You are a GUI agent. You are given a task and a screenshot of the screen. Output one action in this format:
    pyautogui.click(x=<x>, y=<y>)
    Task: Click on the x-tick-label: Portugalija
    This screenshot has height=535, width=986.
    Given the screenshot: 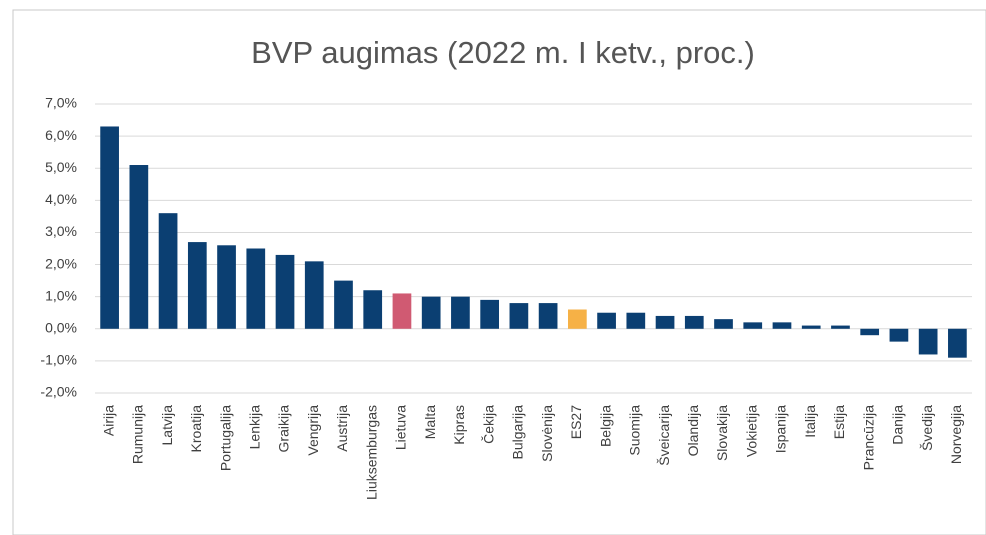 What is the action you would take?
    pyautogui.click(x=225, y=438)
    